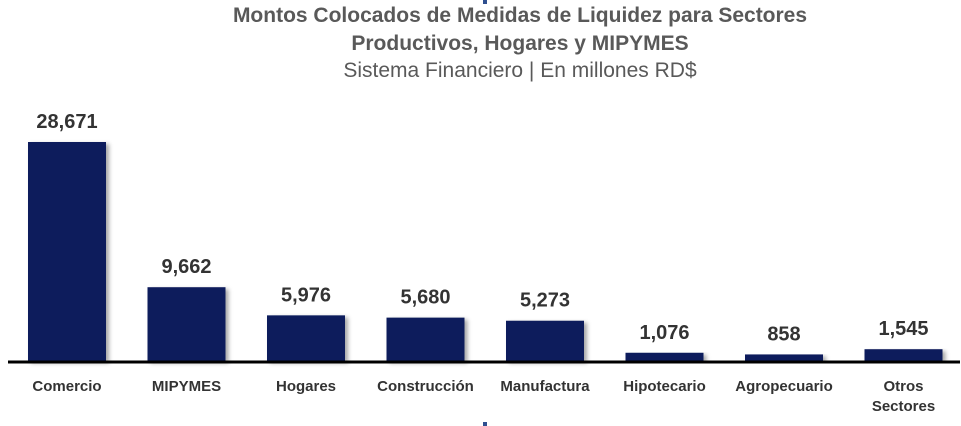 The height and width of the screenshot is (426, 961). Describe the element at coordinates (903, 329) in the screenshot. I see `data-label: 1,545` at that location.